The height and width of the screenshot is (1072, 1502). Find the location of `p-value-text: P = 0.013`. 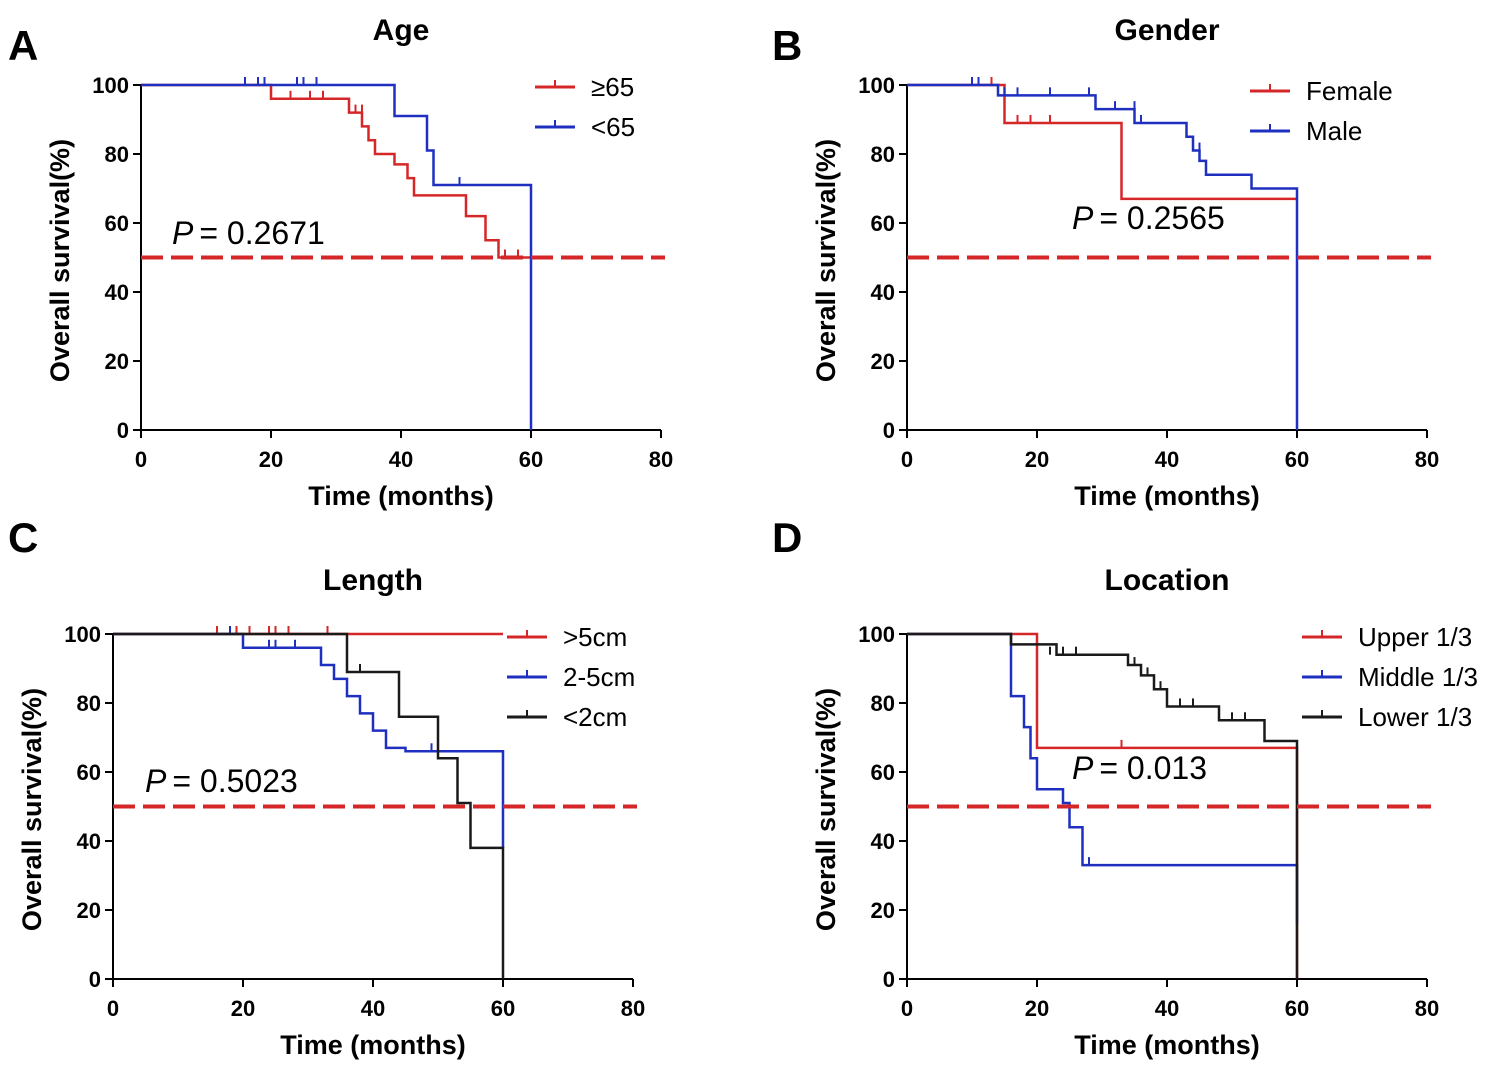

p-value-text: P = 0.013 is located at coordinates (1139, 768).